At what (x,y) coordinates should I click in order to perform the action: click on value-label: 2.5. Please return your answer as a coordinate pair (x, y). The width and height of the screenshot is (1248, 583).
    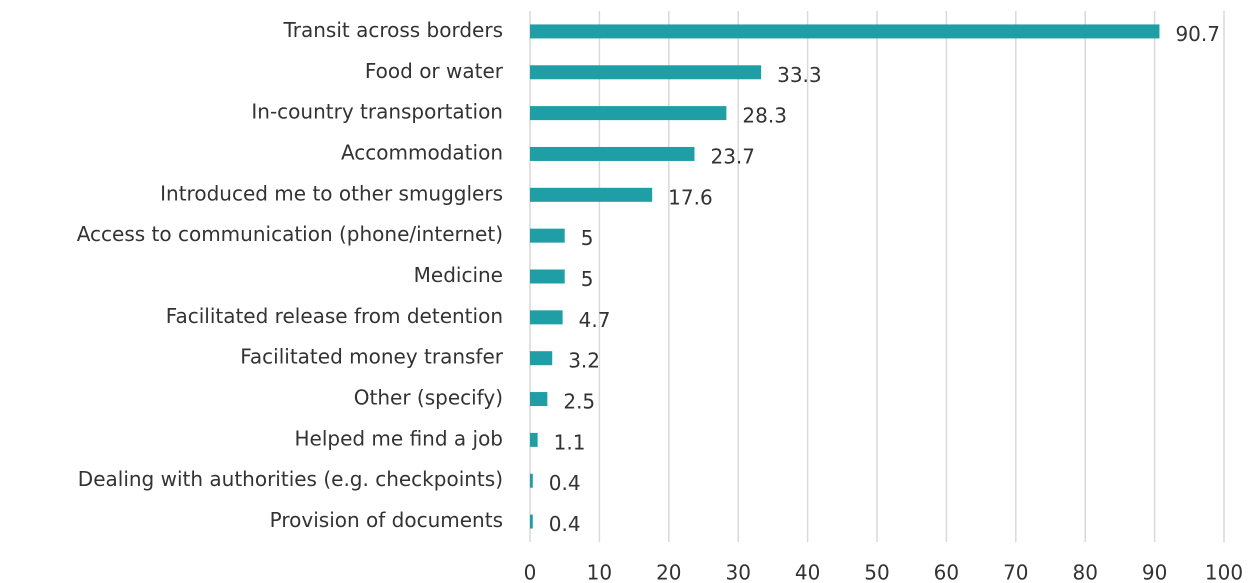
    Looking at the image, I should click on (579, 402).